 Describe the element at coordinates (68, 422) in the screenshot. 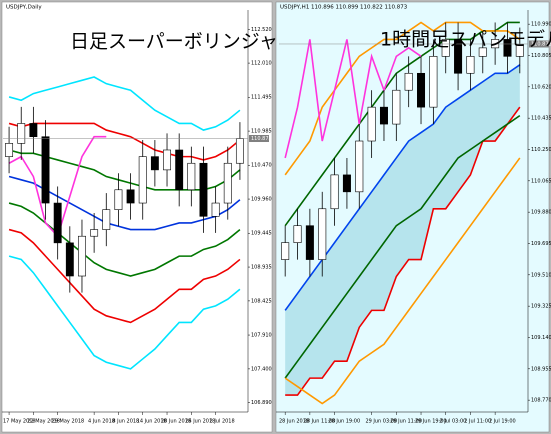

I see `x-tick-label: 29 May 2018` at that location.